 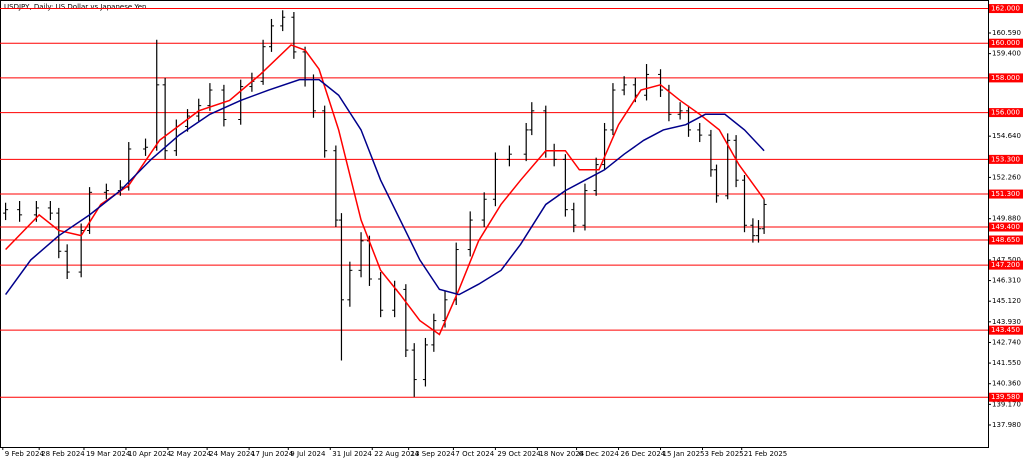 I want to click on x-tick-label: 26 Dec 2024, so click(x=643, y=454).